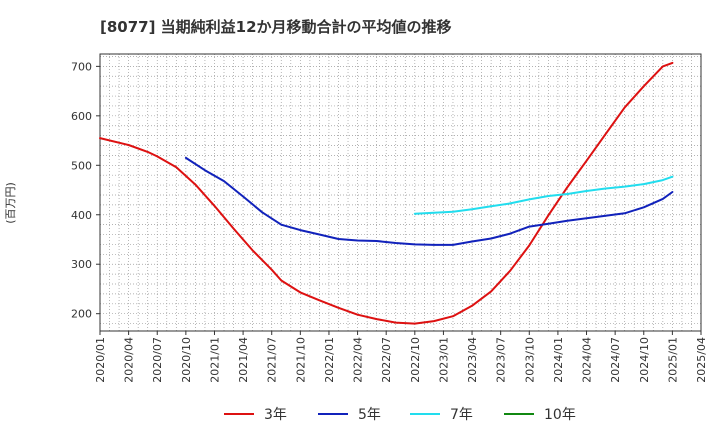 Image resolution: width=720 pixels, height=440 pixels. I want to click on x-tick-label: 2020/07, so click(157, 360).